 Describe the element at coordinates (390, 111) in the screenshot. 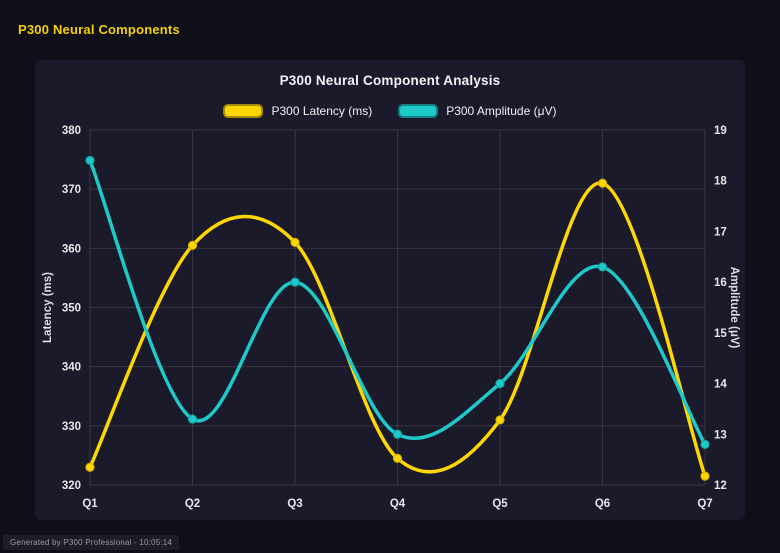

I see `chart-legend: P300 Latency (ms) P300 Amplitude (μV)` at that location.